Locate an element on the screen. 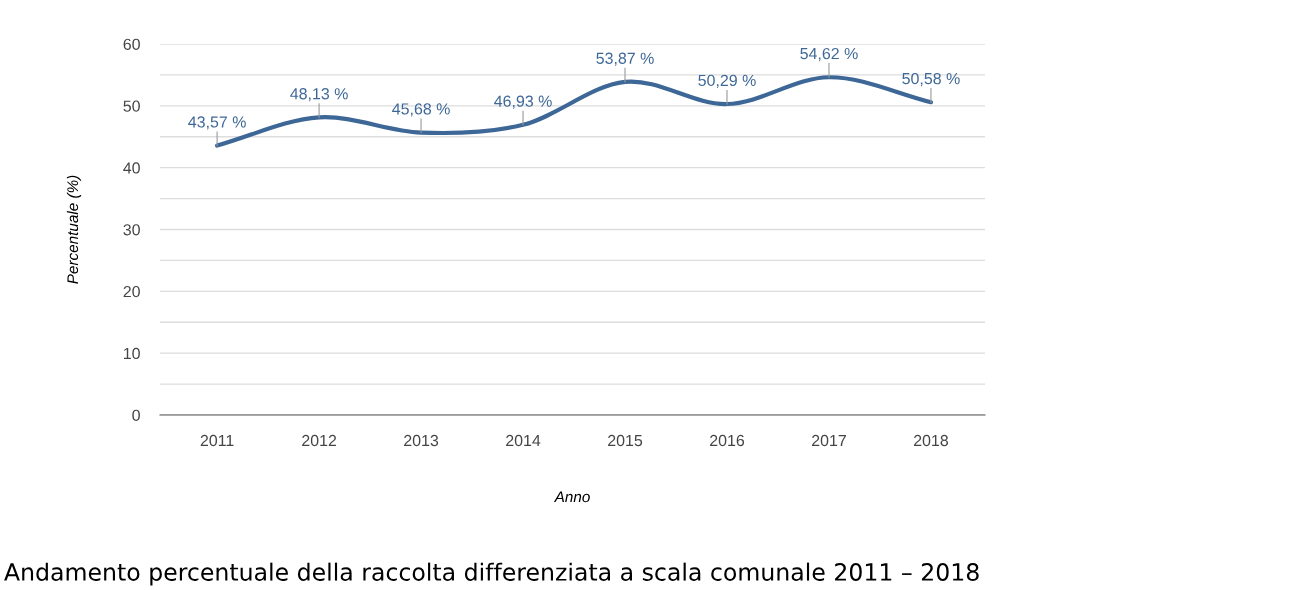 The height and width of the screenshot is (590, 1309). data-label: 50,29 % is located at coordinates (727, 81).